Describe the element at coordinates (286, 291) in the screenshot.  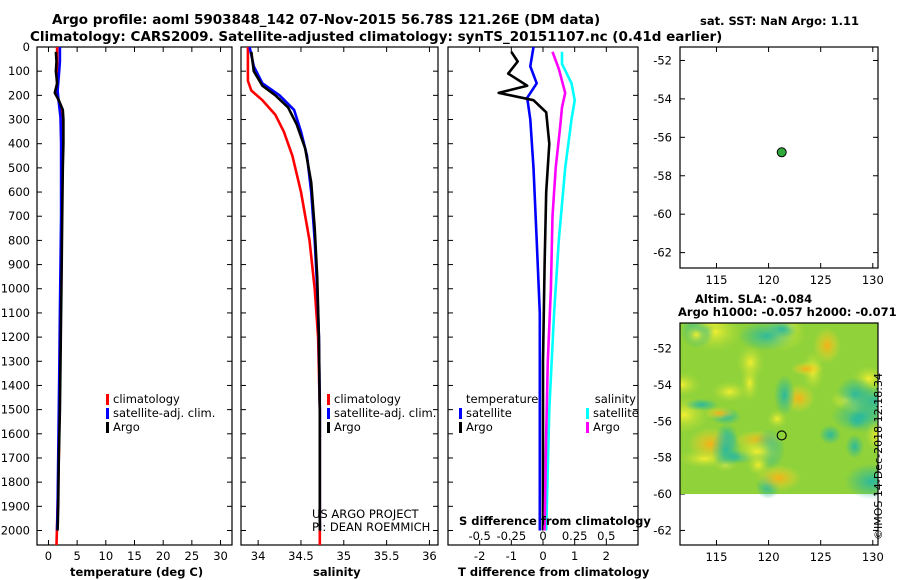
I see `series-line-argo` at that location.